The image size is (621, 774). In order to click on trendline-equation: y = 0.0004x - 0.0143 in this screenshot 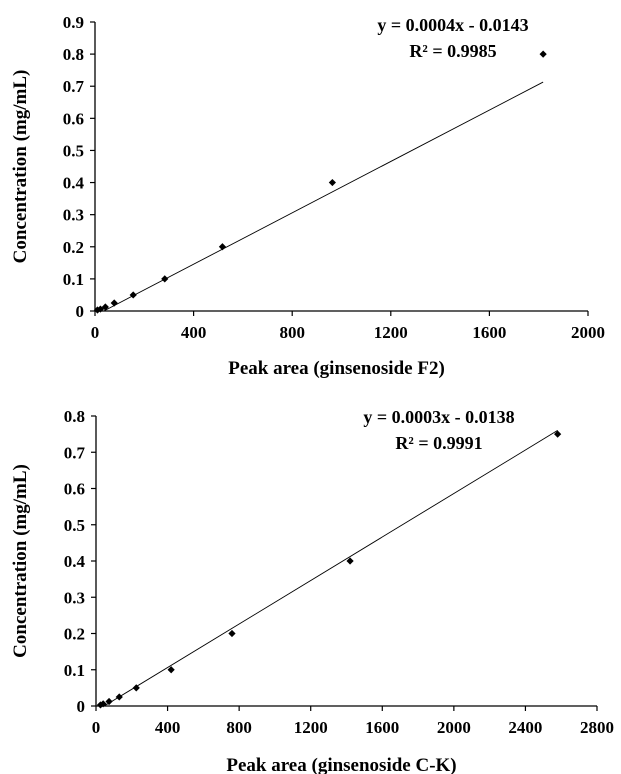, I will do `click(452, 25)`.